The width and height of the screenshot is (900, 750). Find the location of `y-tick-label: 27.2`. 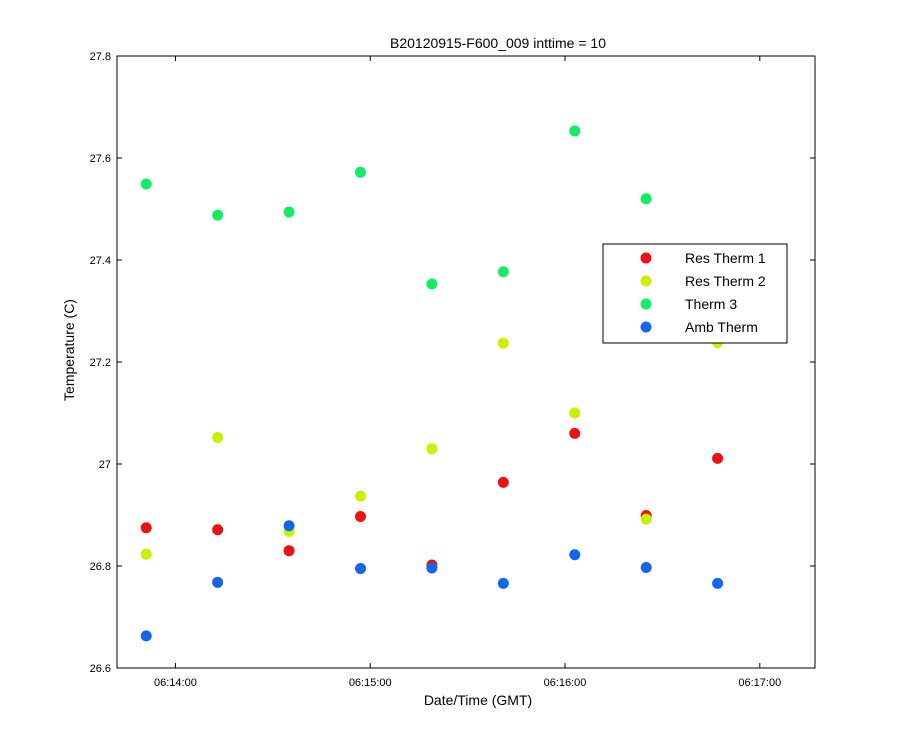

y-tick-label: 27.2 is located at coordinates (100, 363).